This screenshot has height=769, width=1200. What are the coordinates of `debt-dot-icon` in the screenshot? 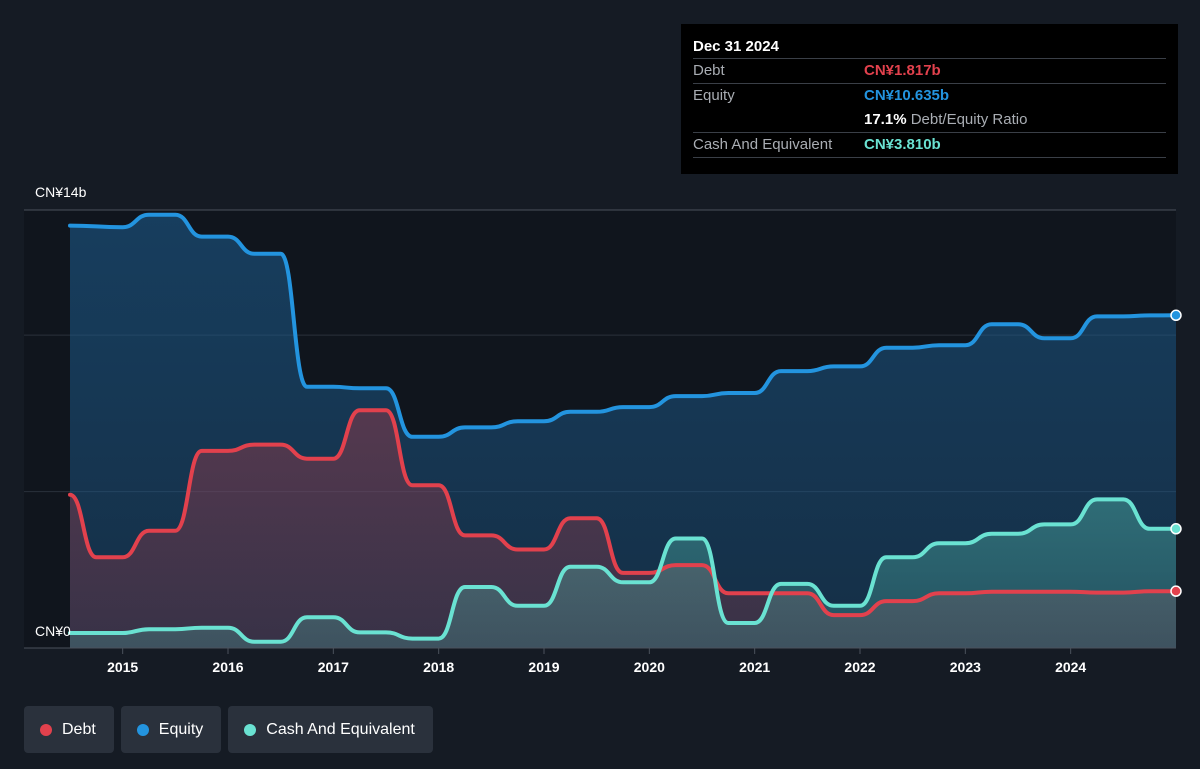 It's located at (46, 729).